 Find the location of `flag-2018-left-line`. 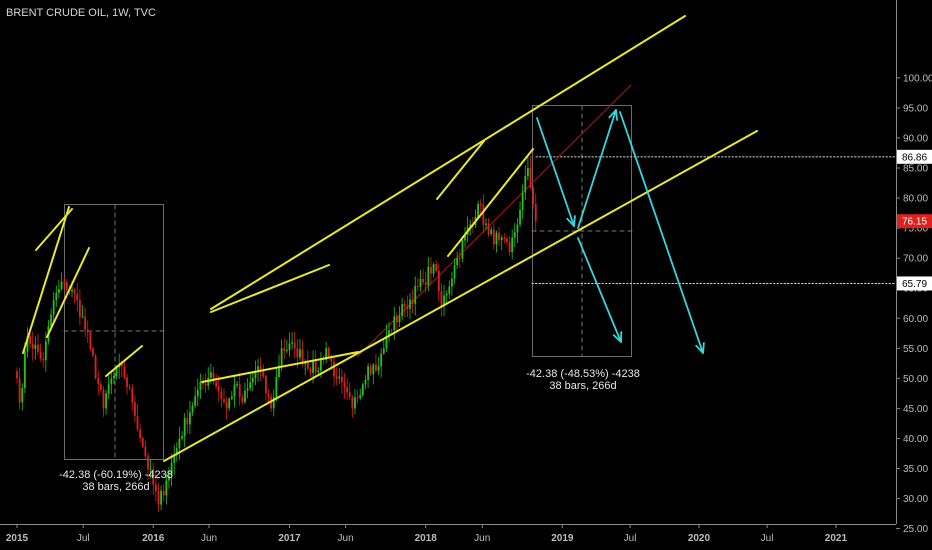

flag-2018-left-line is located at coordinates (460, 170).